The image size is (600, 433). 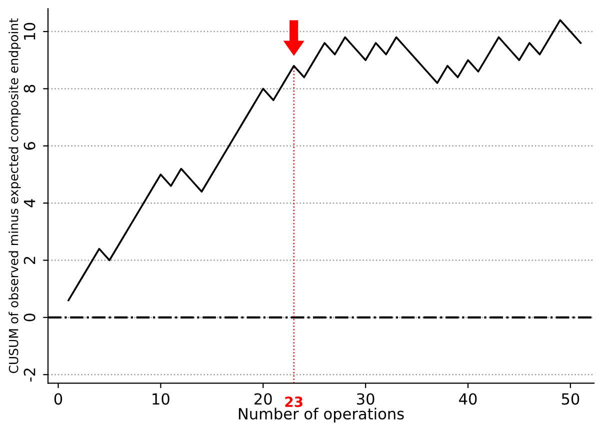 What do you see at coordinates (321, 415) in the screenshot?
I see `x-axis-title: Number of operations` at bounding box center [321, 415].